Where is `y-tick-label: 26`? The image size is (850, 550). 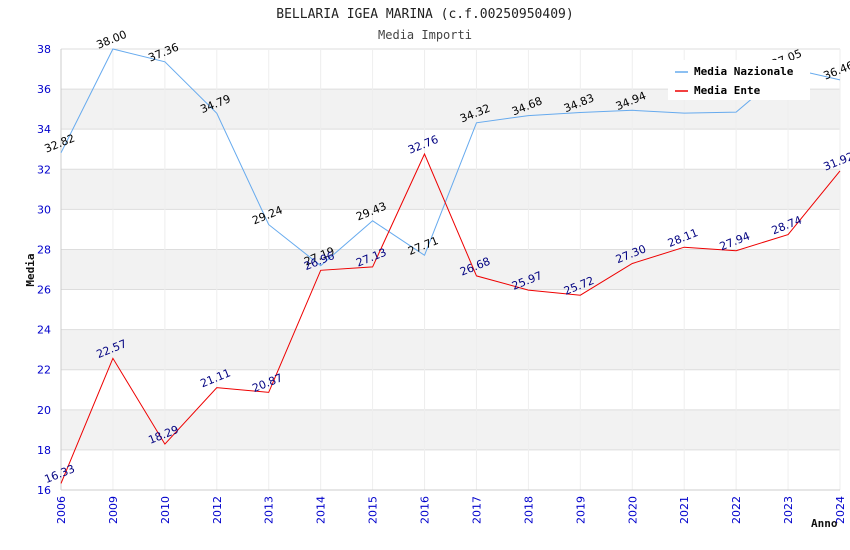
y-tick-label: 26 is located at coordinates (44, 290).